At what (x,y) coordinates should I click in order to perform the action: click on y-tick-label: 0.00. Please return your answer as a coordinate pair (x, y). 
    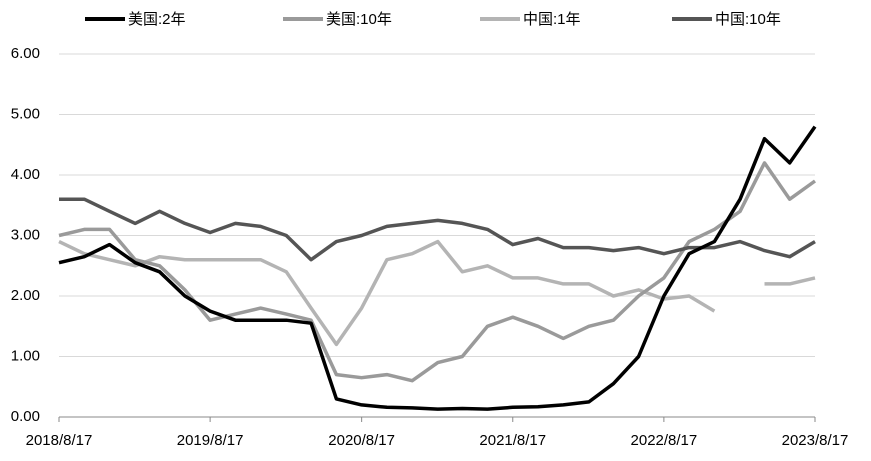
    Looking at the image, I should click on (25, 416).